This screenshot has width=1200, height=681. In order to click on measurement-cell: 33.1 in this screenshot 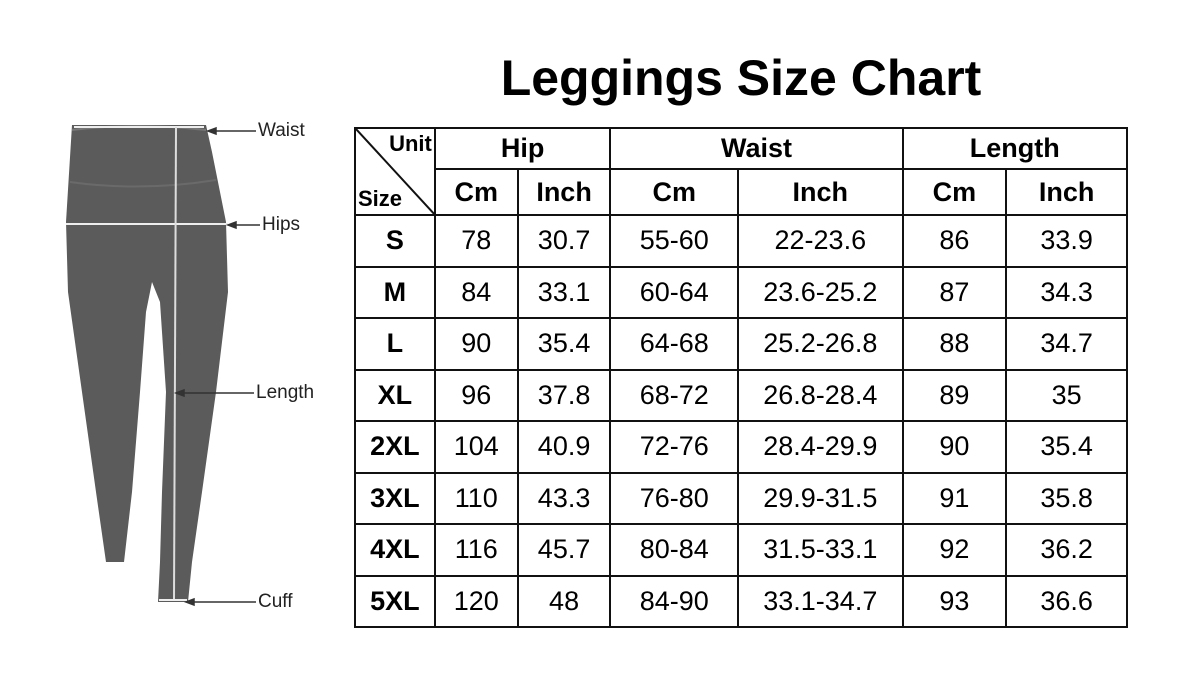, I will do `click(564, 292)`.